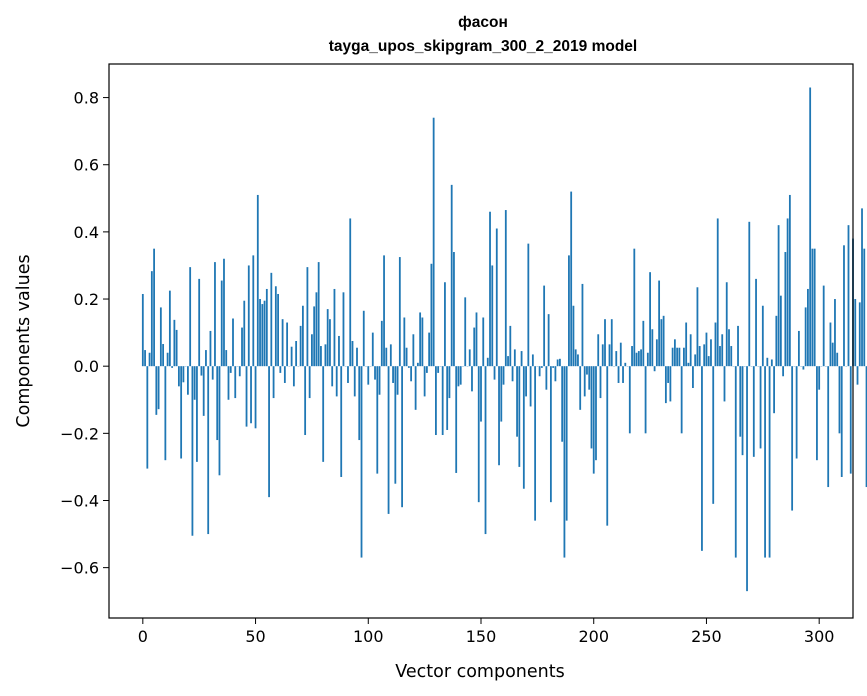 The image size is (867, 696). I want to click on y-tick-label: 0.2, so click(86, 299).